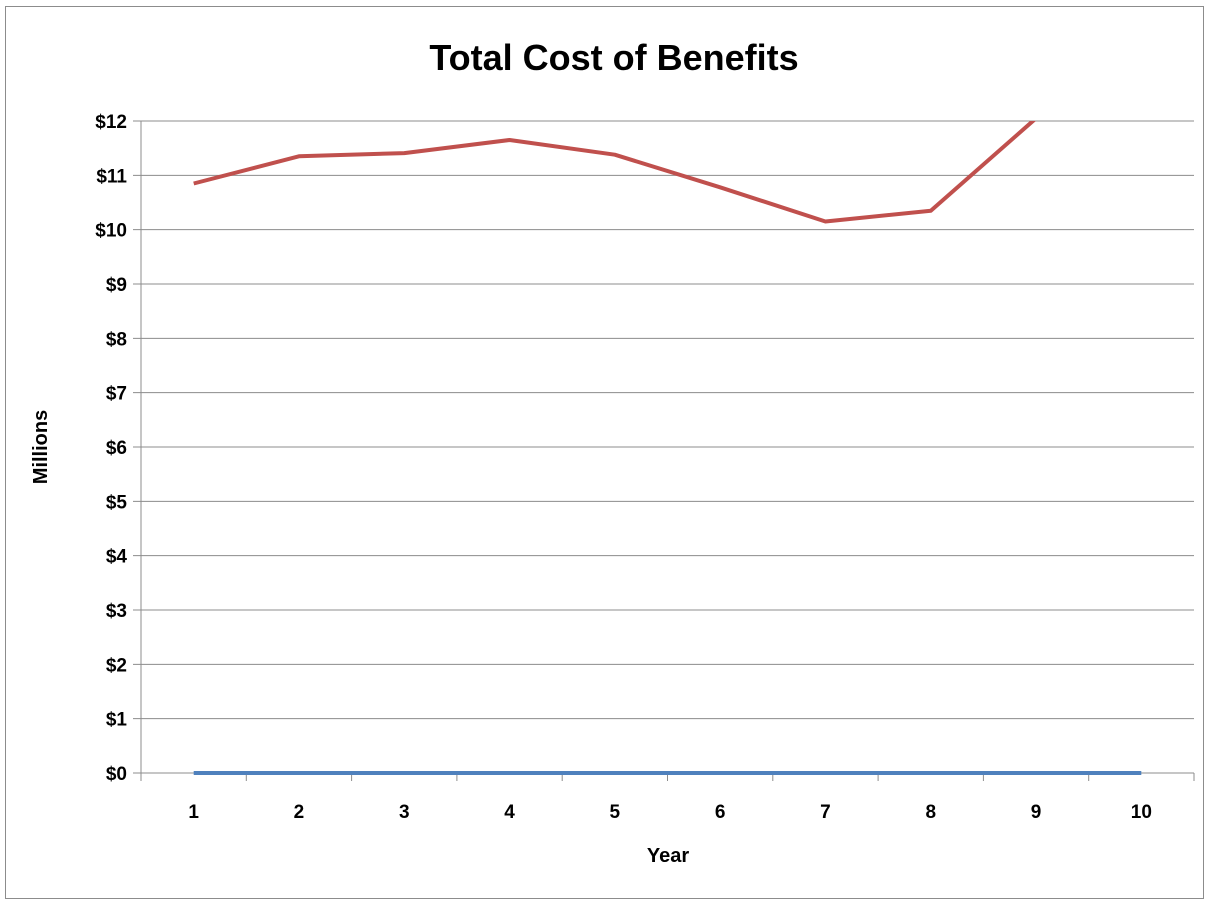 Image resolution: width=1209 pixels, height=904 pixels. I want to click on y-axis-label: Millions, so click(41, 447).